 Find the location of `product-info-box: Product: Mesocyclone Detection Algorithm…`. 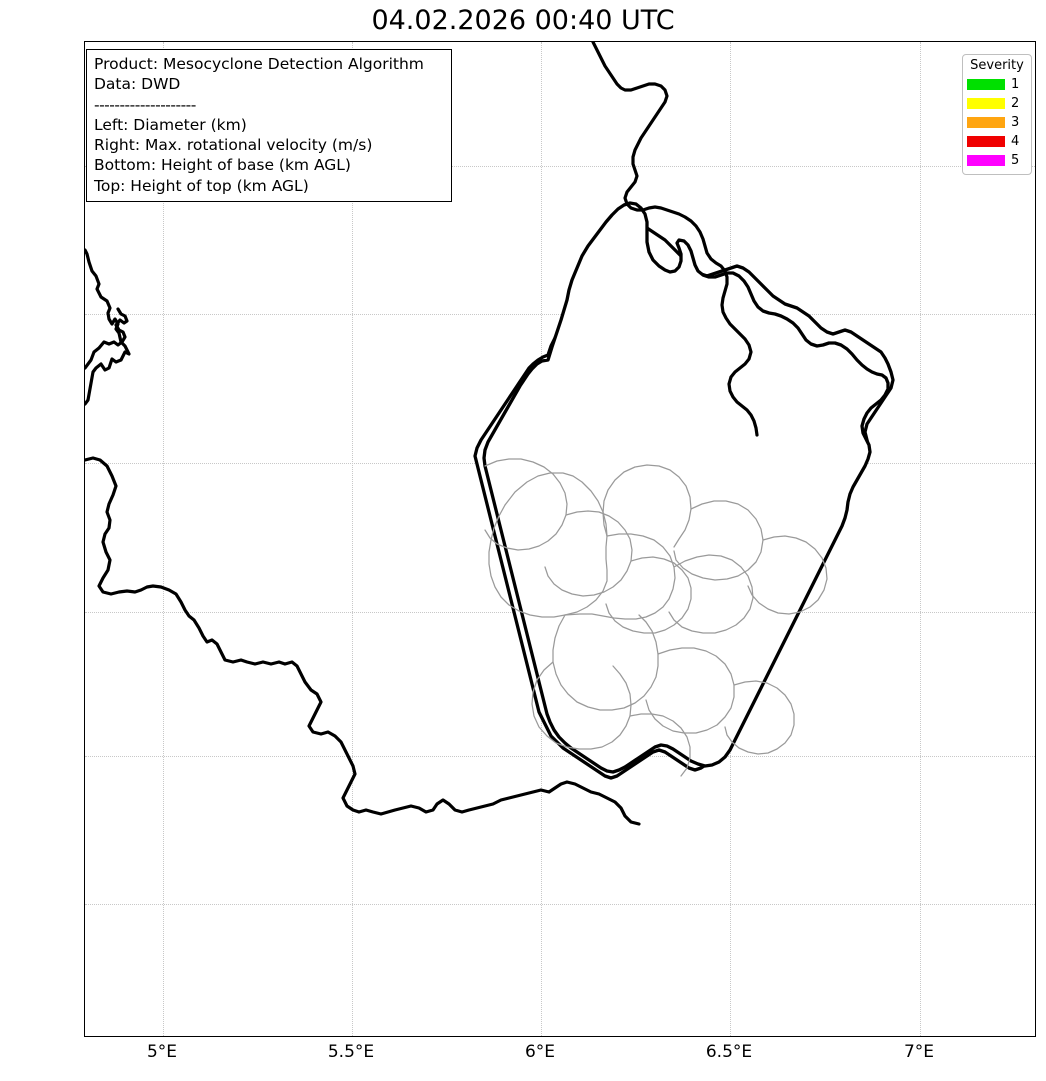

product-info-box: Product: Mesocyclone Detection Algorithm… is located at coordinates (269, 126).